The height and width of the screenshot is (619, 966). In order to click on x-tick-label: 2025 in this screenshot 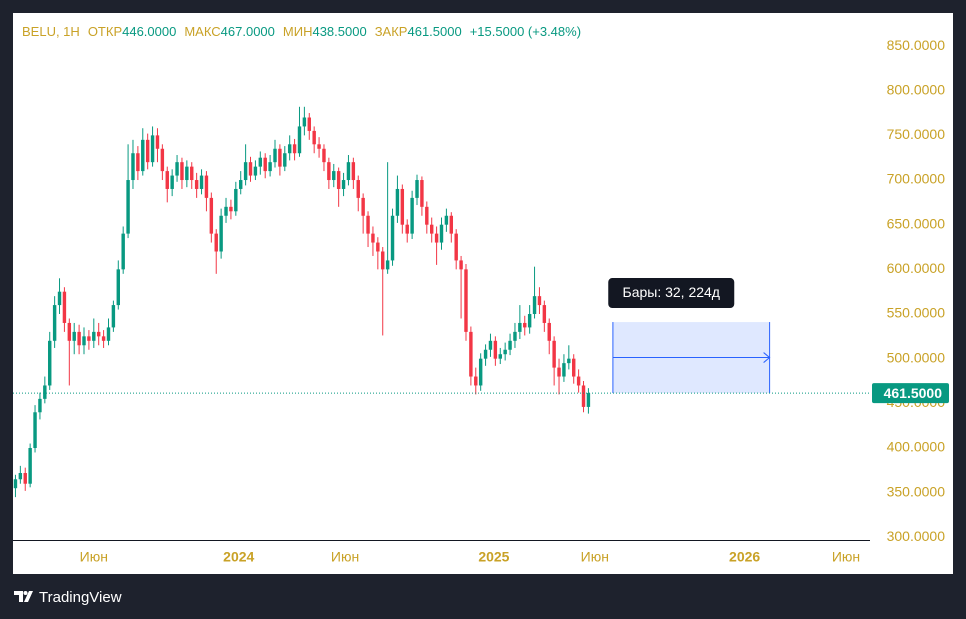, I will do `click(493, 557)`.